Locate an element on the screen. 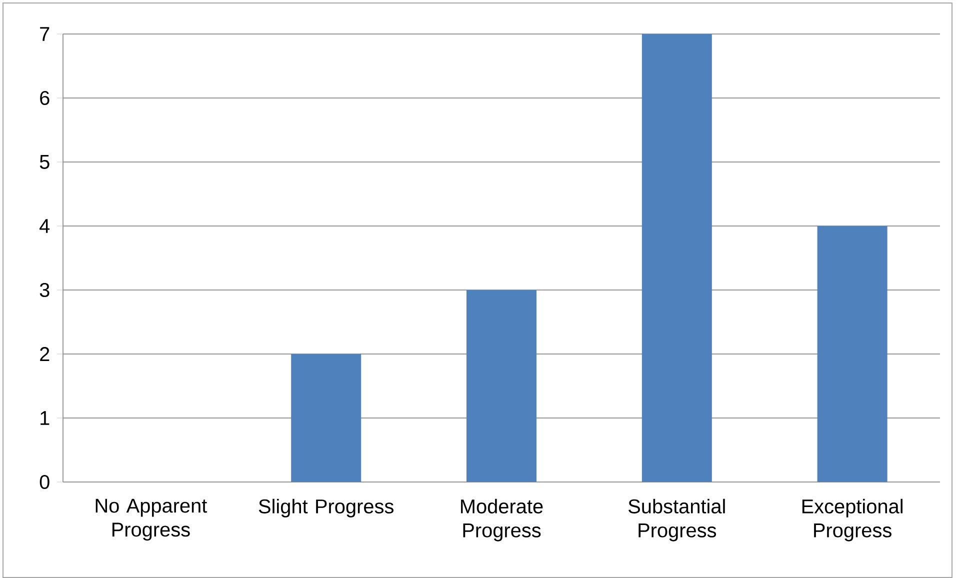 Image resolution: width=958 pixels, height=578 pixels. y-tick-label: 4 is located at coordinates (45, 226).